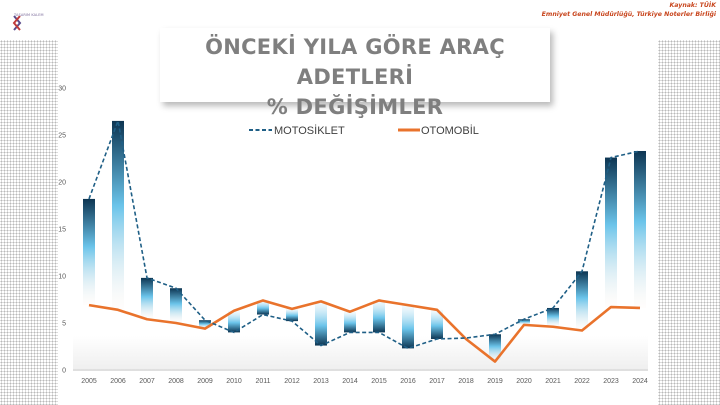  Describe the element at coordinates (495, 381) in the screenshot. I see `x-tick-label: 2019` at that location.